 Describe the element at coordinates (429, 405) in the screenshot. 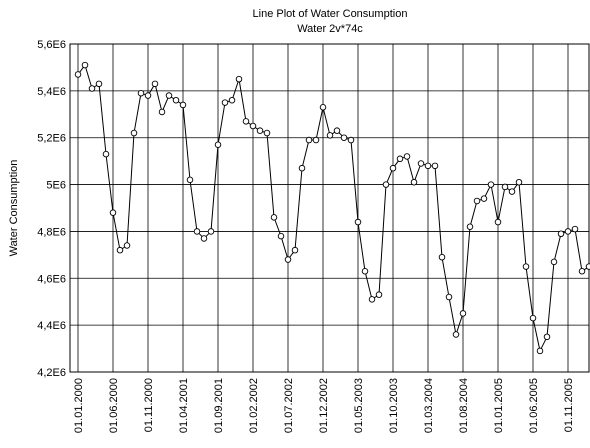

I see `x-tick-label: 01.03.2004` at that location.